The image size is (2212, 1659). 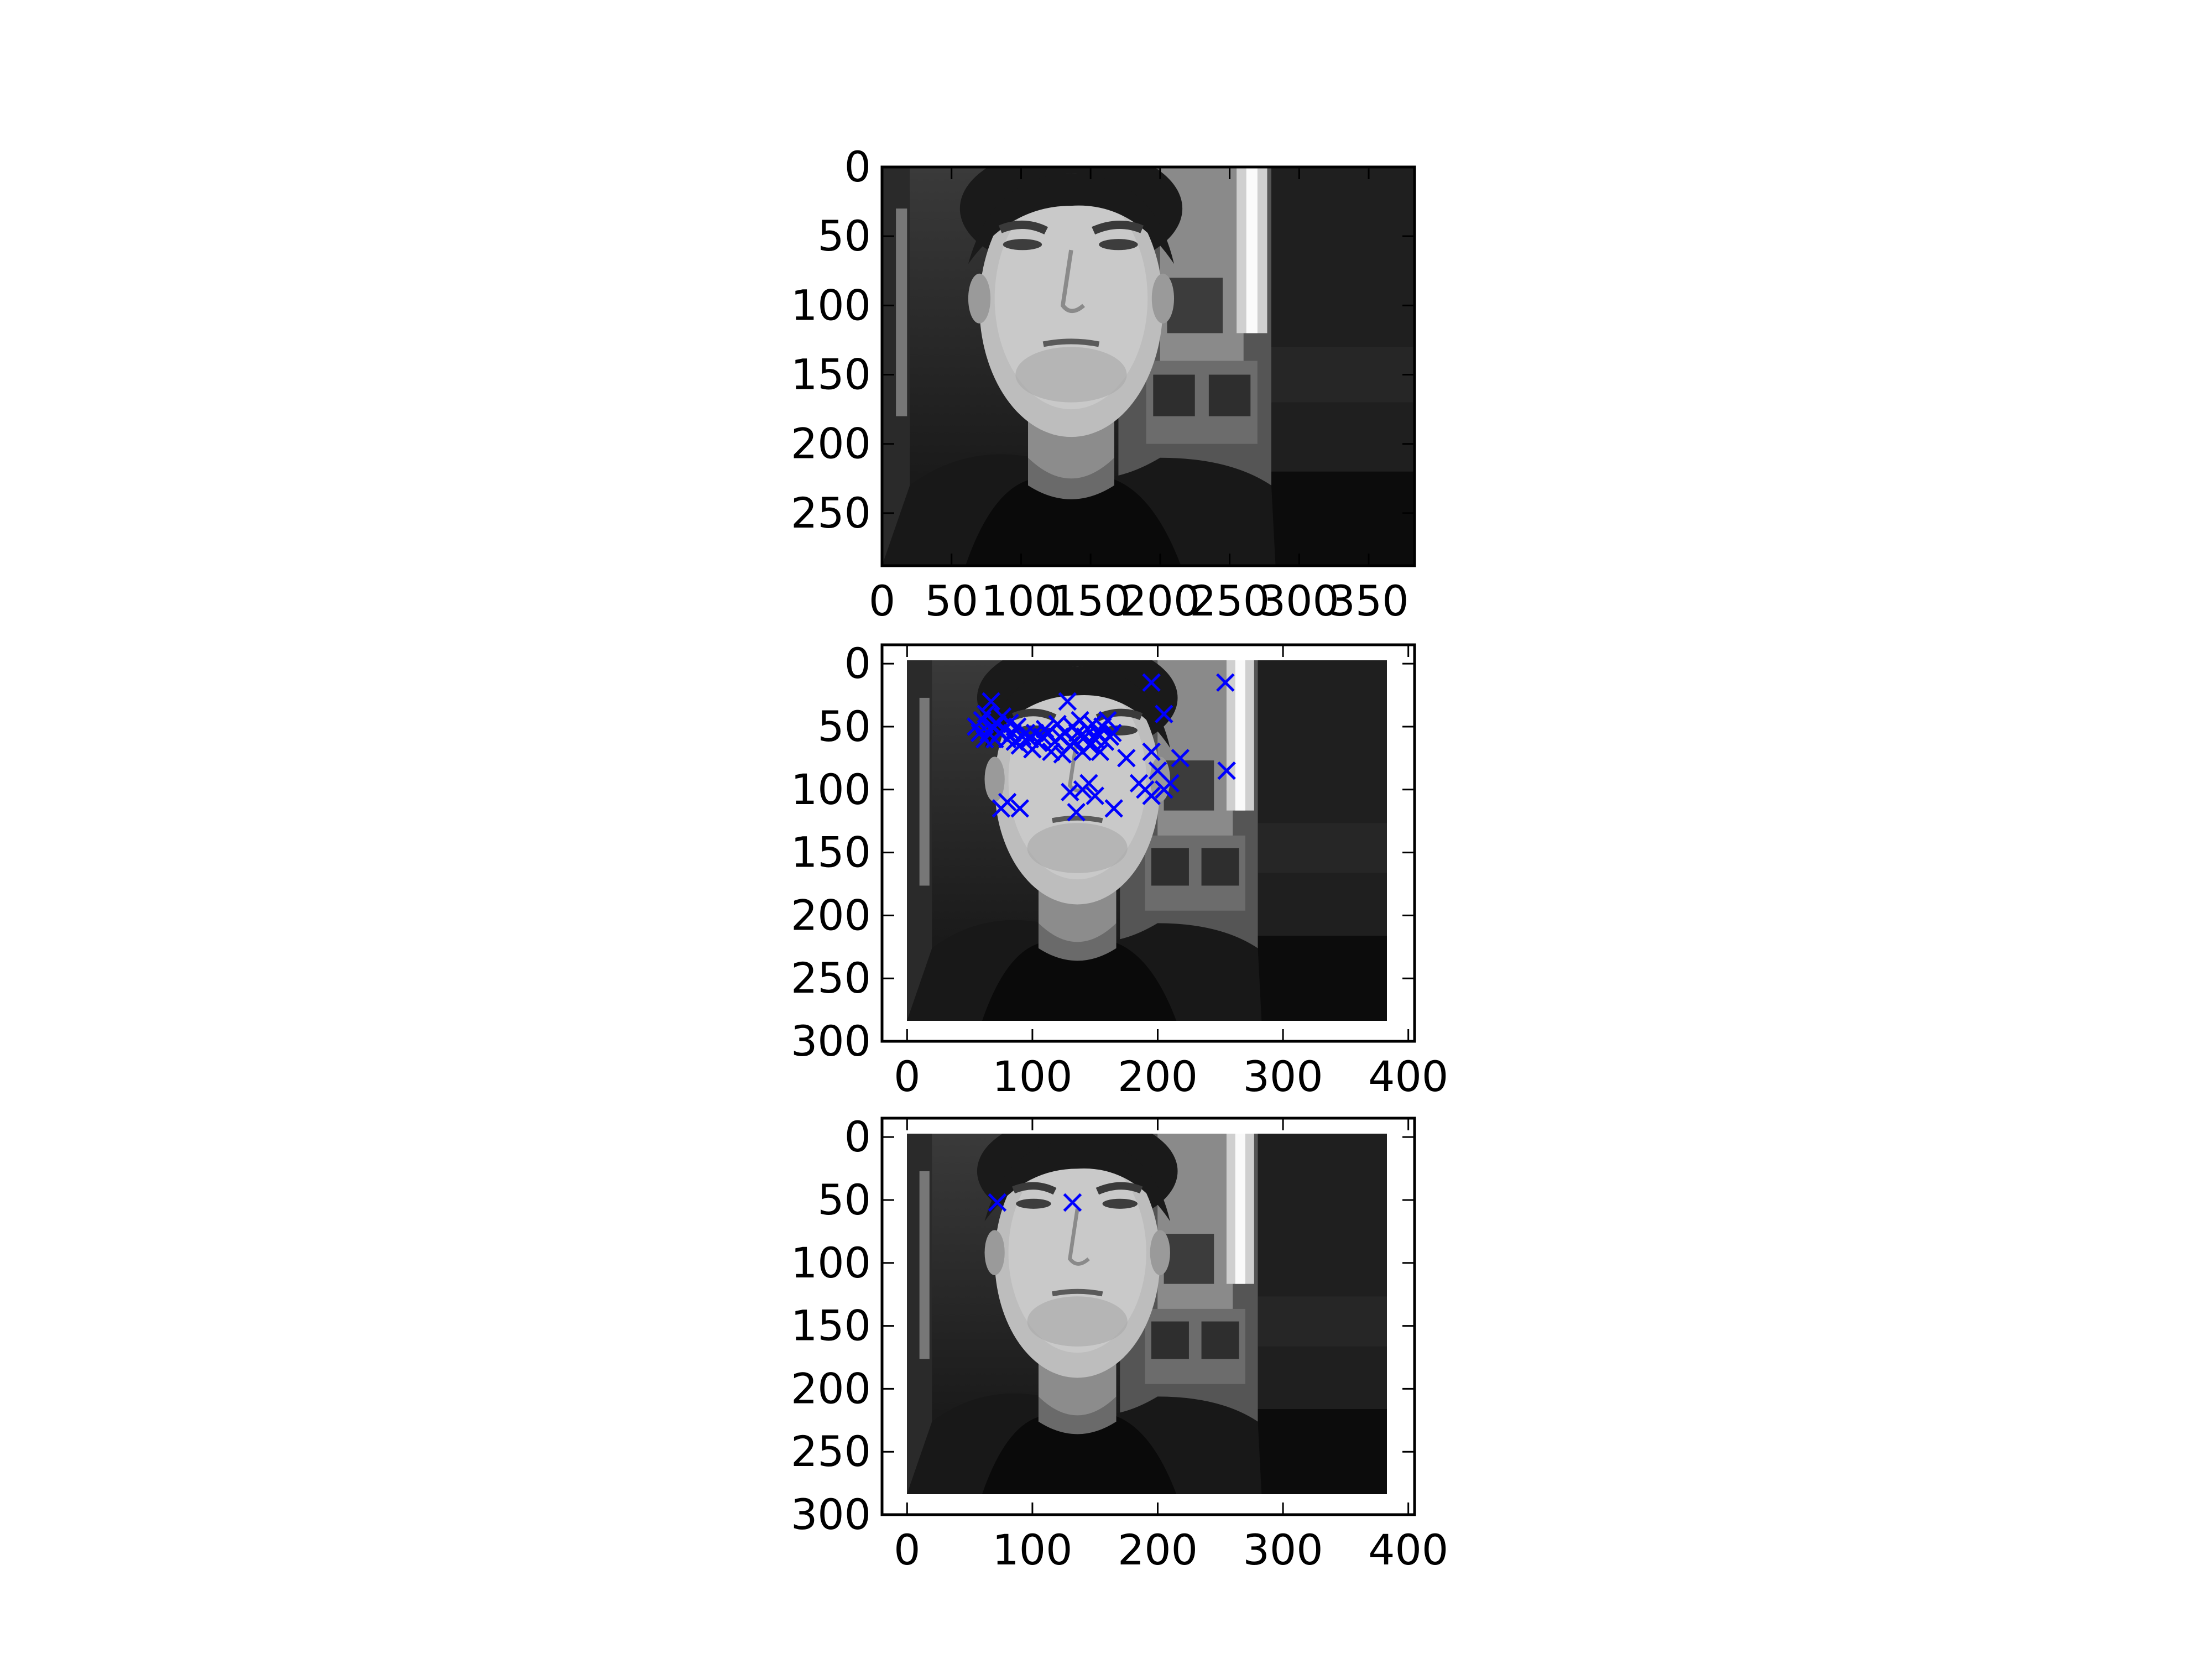 I want to click on x-tick-label: 250, so click(x=1230, y=600).